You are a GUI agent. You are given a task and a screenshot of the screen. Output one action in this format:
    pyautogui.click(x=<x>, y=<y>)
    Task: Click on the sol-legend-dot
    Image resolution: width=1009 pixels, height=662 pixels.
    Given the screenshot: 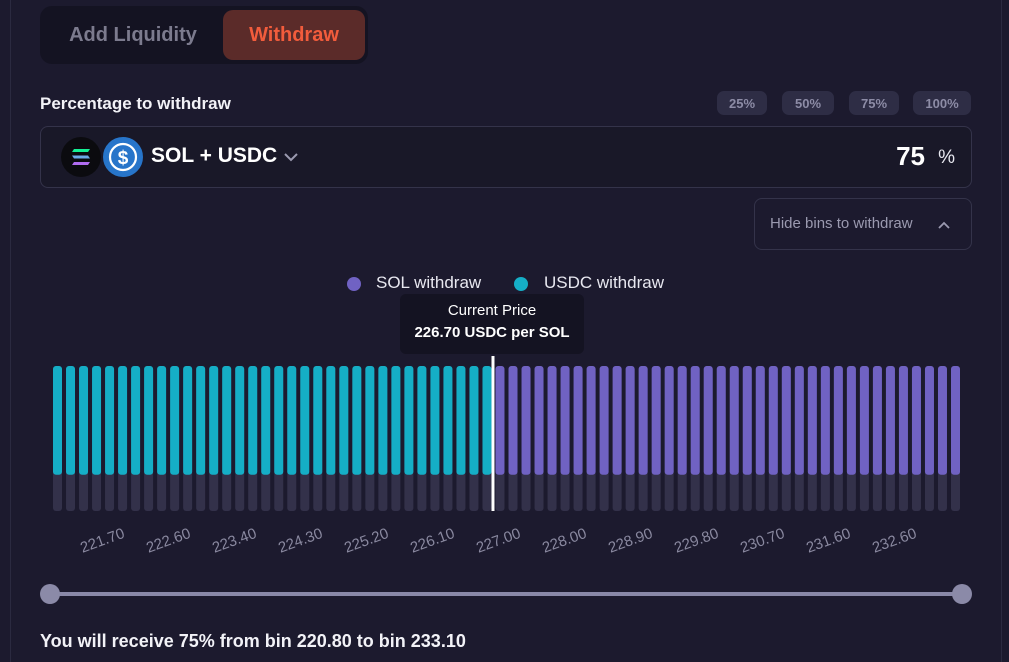 What is the action you would take?
    pyautogui.click(x=354, y=284)
    